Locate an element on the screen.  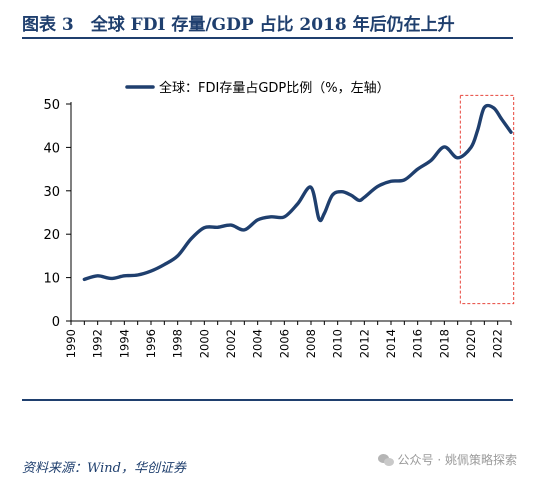
x-tick-label: 2022 is located at coordinates (498, 343).